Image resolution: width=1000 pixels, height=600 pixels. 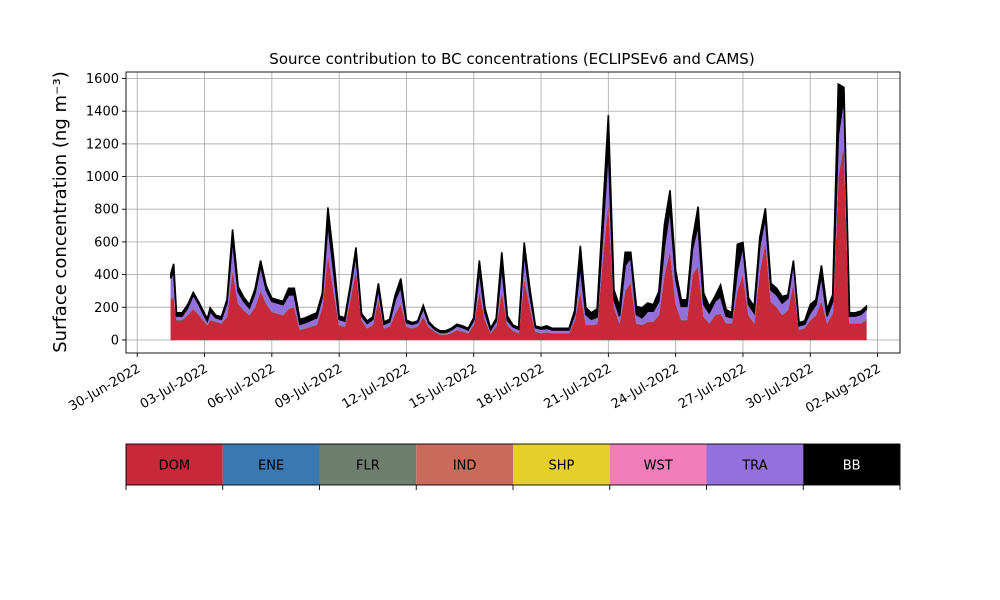 I want to click on legend-swatch-flr, so click(x=368, y=464).